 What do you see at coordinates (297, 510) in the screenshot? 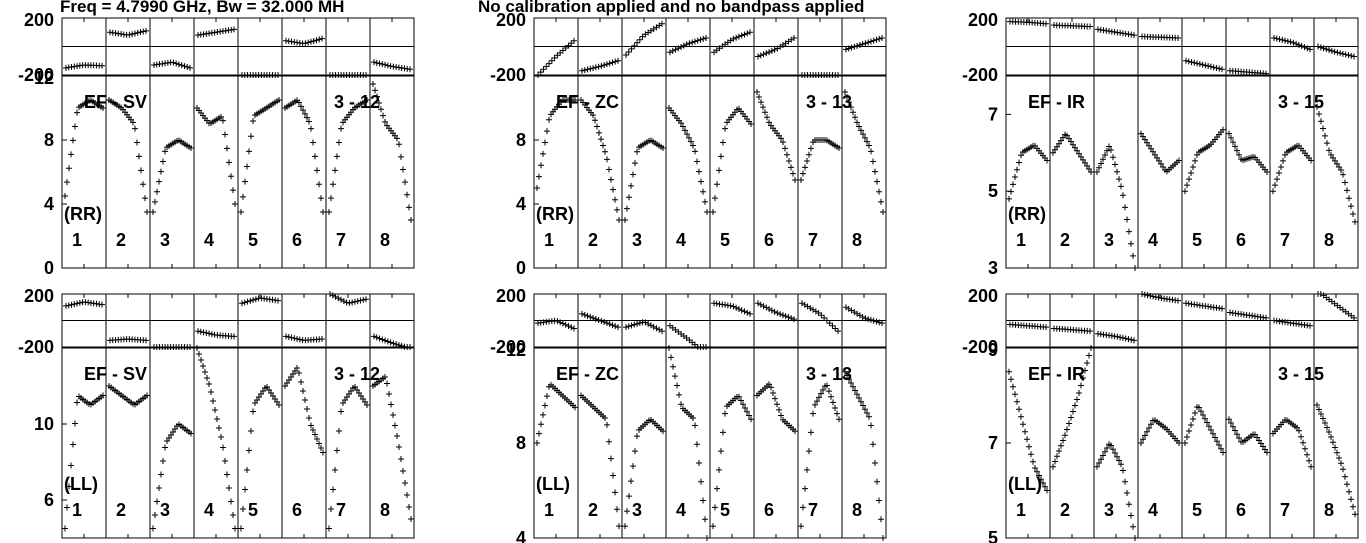
I see `channel-label: 6` at bounding box center [297, 510].